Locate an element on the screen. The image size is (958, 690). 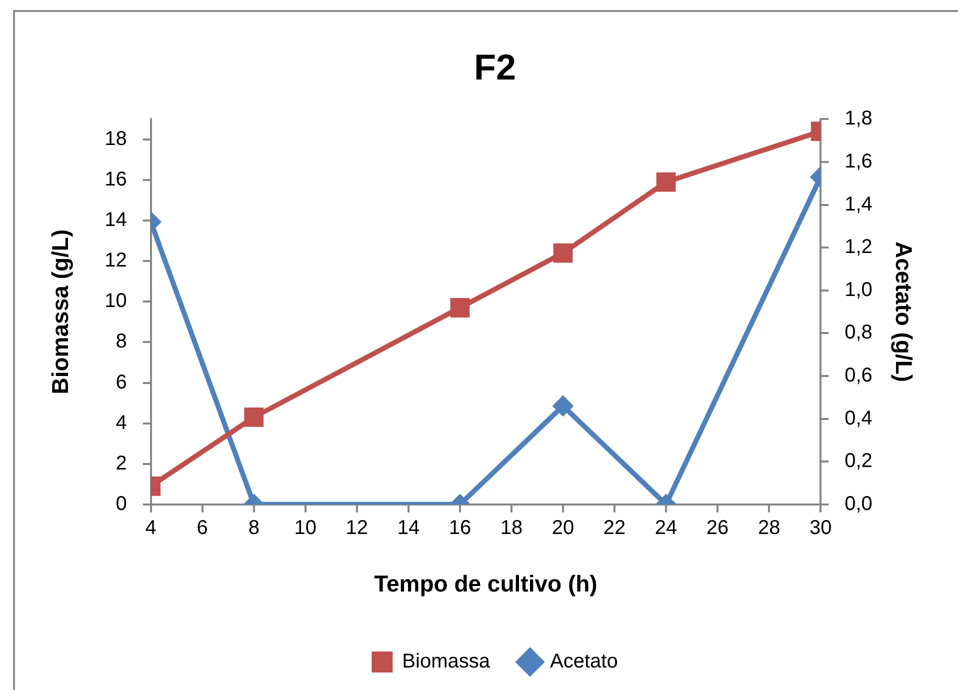
y-tick-label: 10 is located at coordinates (115, 301).